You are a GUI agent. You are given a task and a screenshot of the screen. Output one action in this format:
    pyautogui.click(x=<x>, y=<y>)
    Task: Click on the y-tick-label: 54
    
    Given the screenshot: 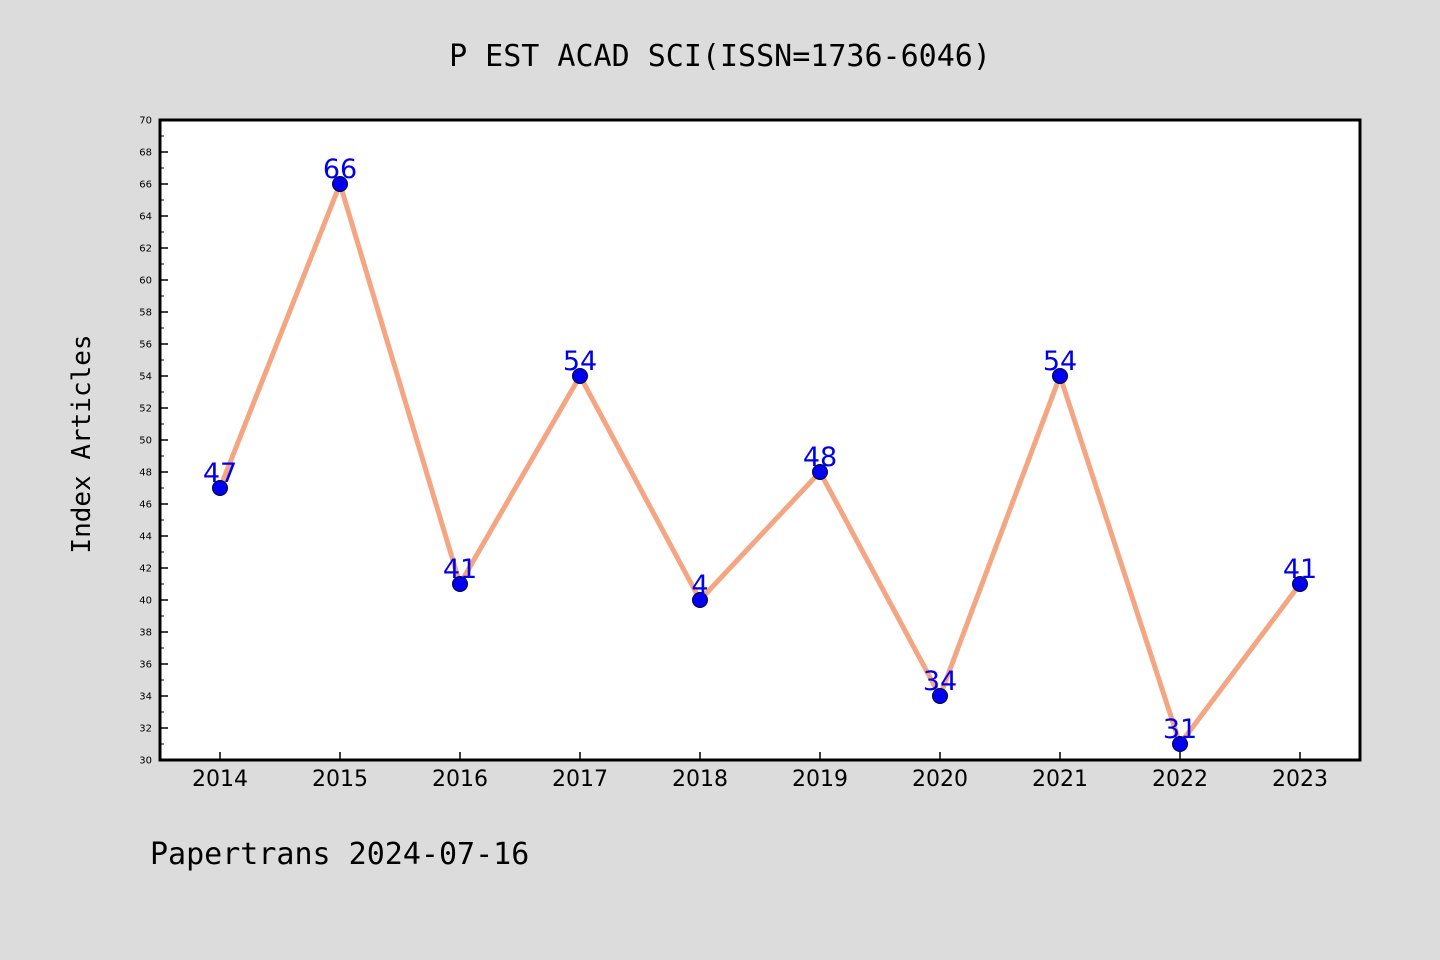 What is the action you would take?
    pyautogui.click(x=145, y=377)
    